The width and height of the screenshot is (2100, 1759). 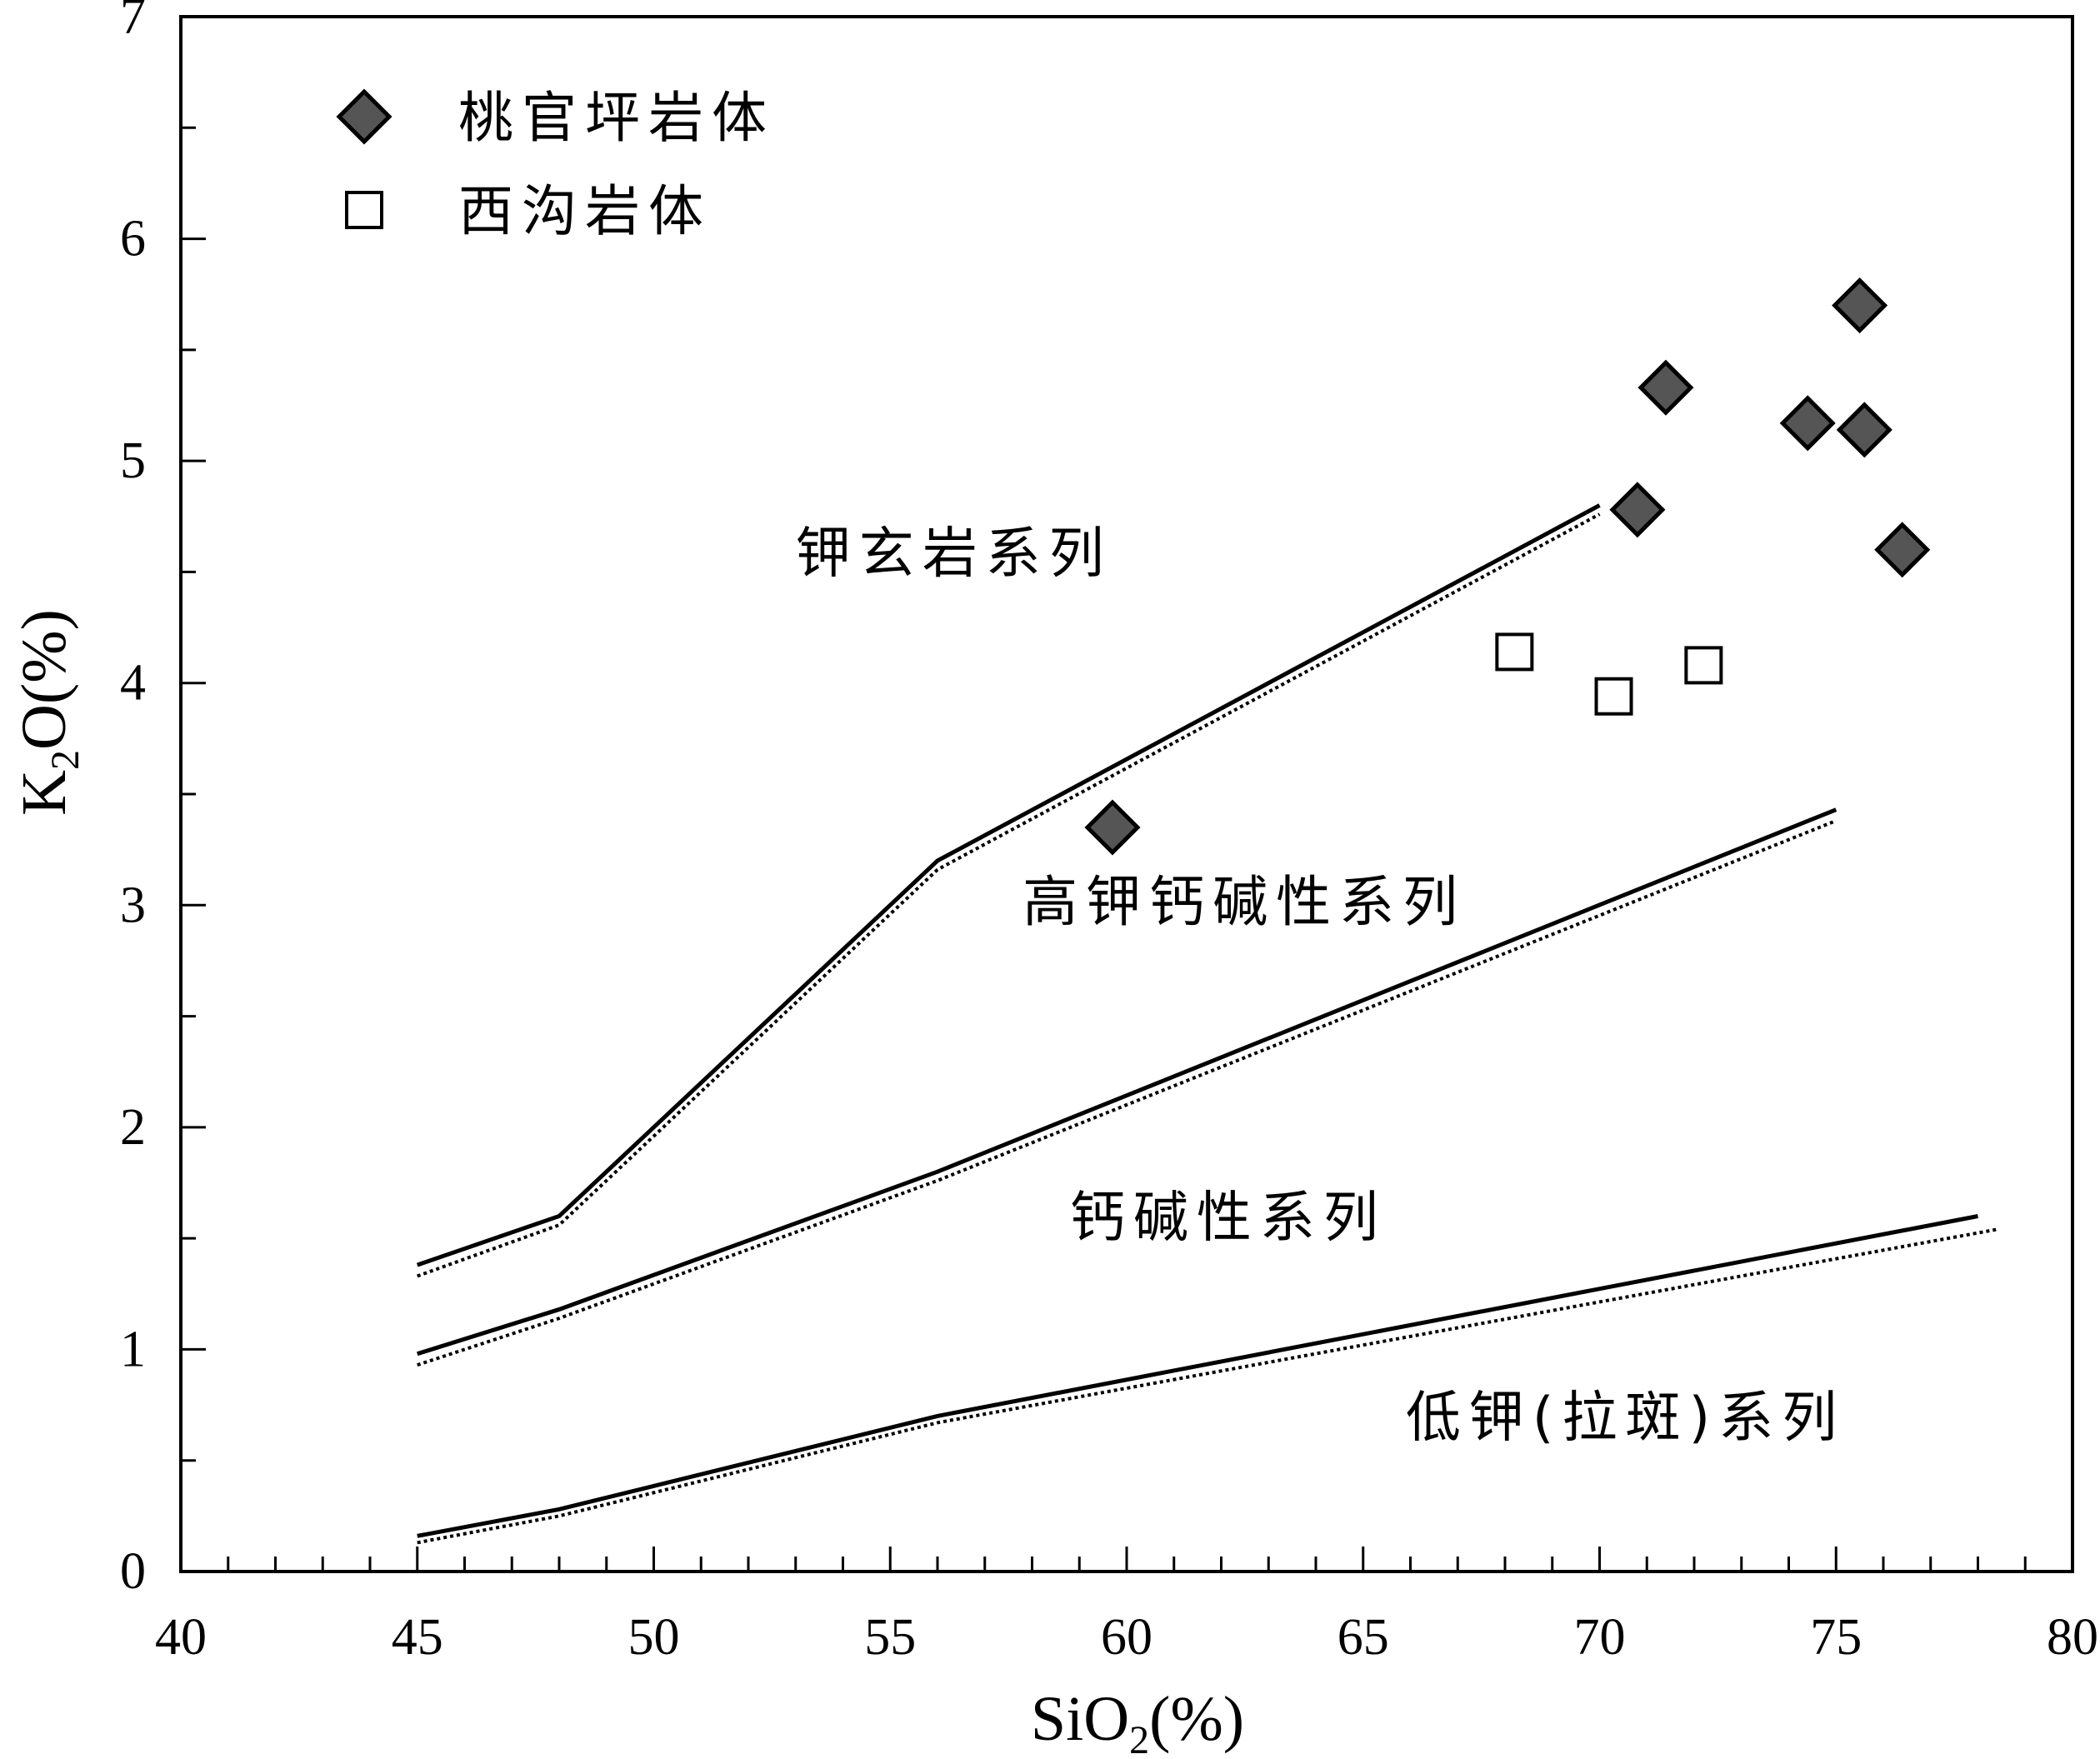 I want to click on region-label: 钙碱性系列, so click(x=1228, y=1217).